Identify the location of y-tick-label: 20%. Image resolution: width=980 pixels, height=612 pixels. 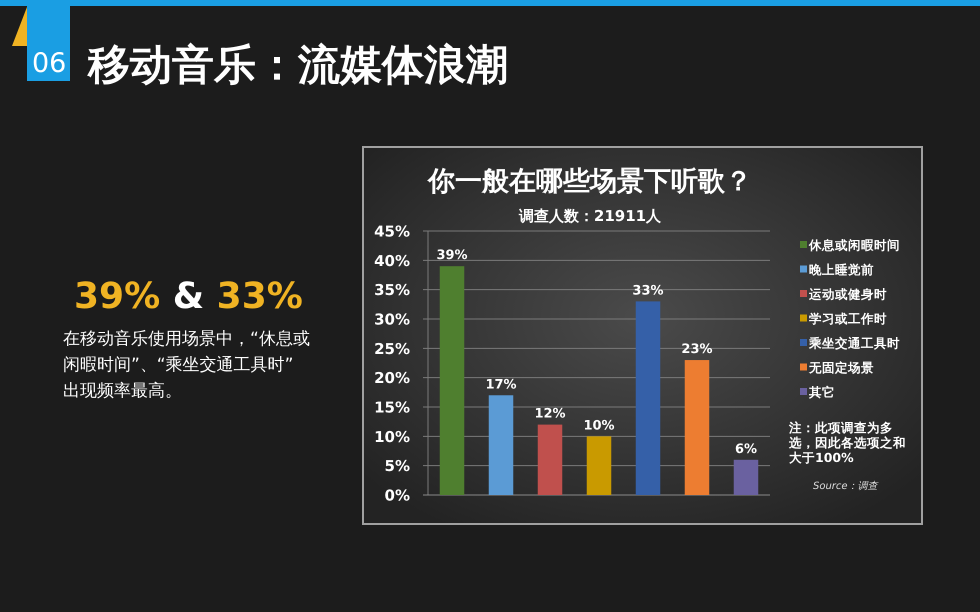
(392, 378).